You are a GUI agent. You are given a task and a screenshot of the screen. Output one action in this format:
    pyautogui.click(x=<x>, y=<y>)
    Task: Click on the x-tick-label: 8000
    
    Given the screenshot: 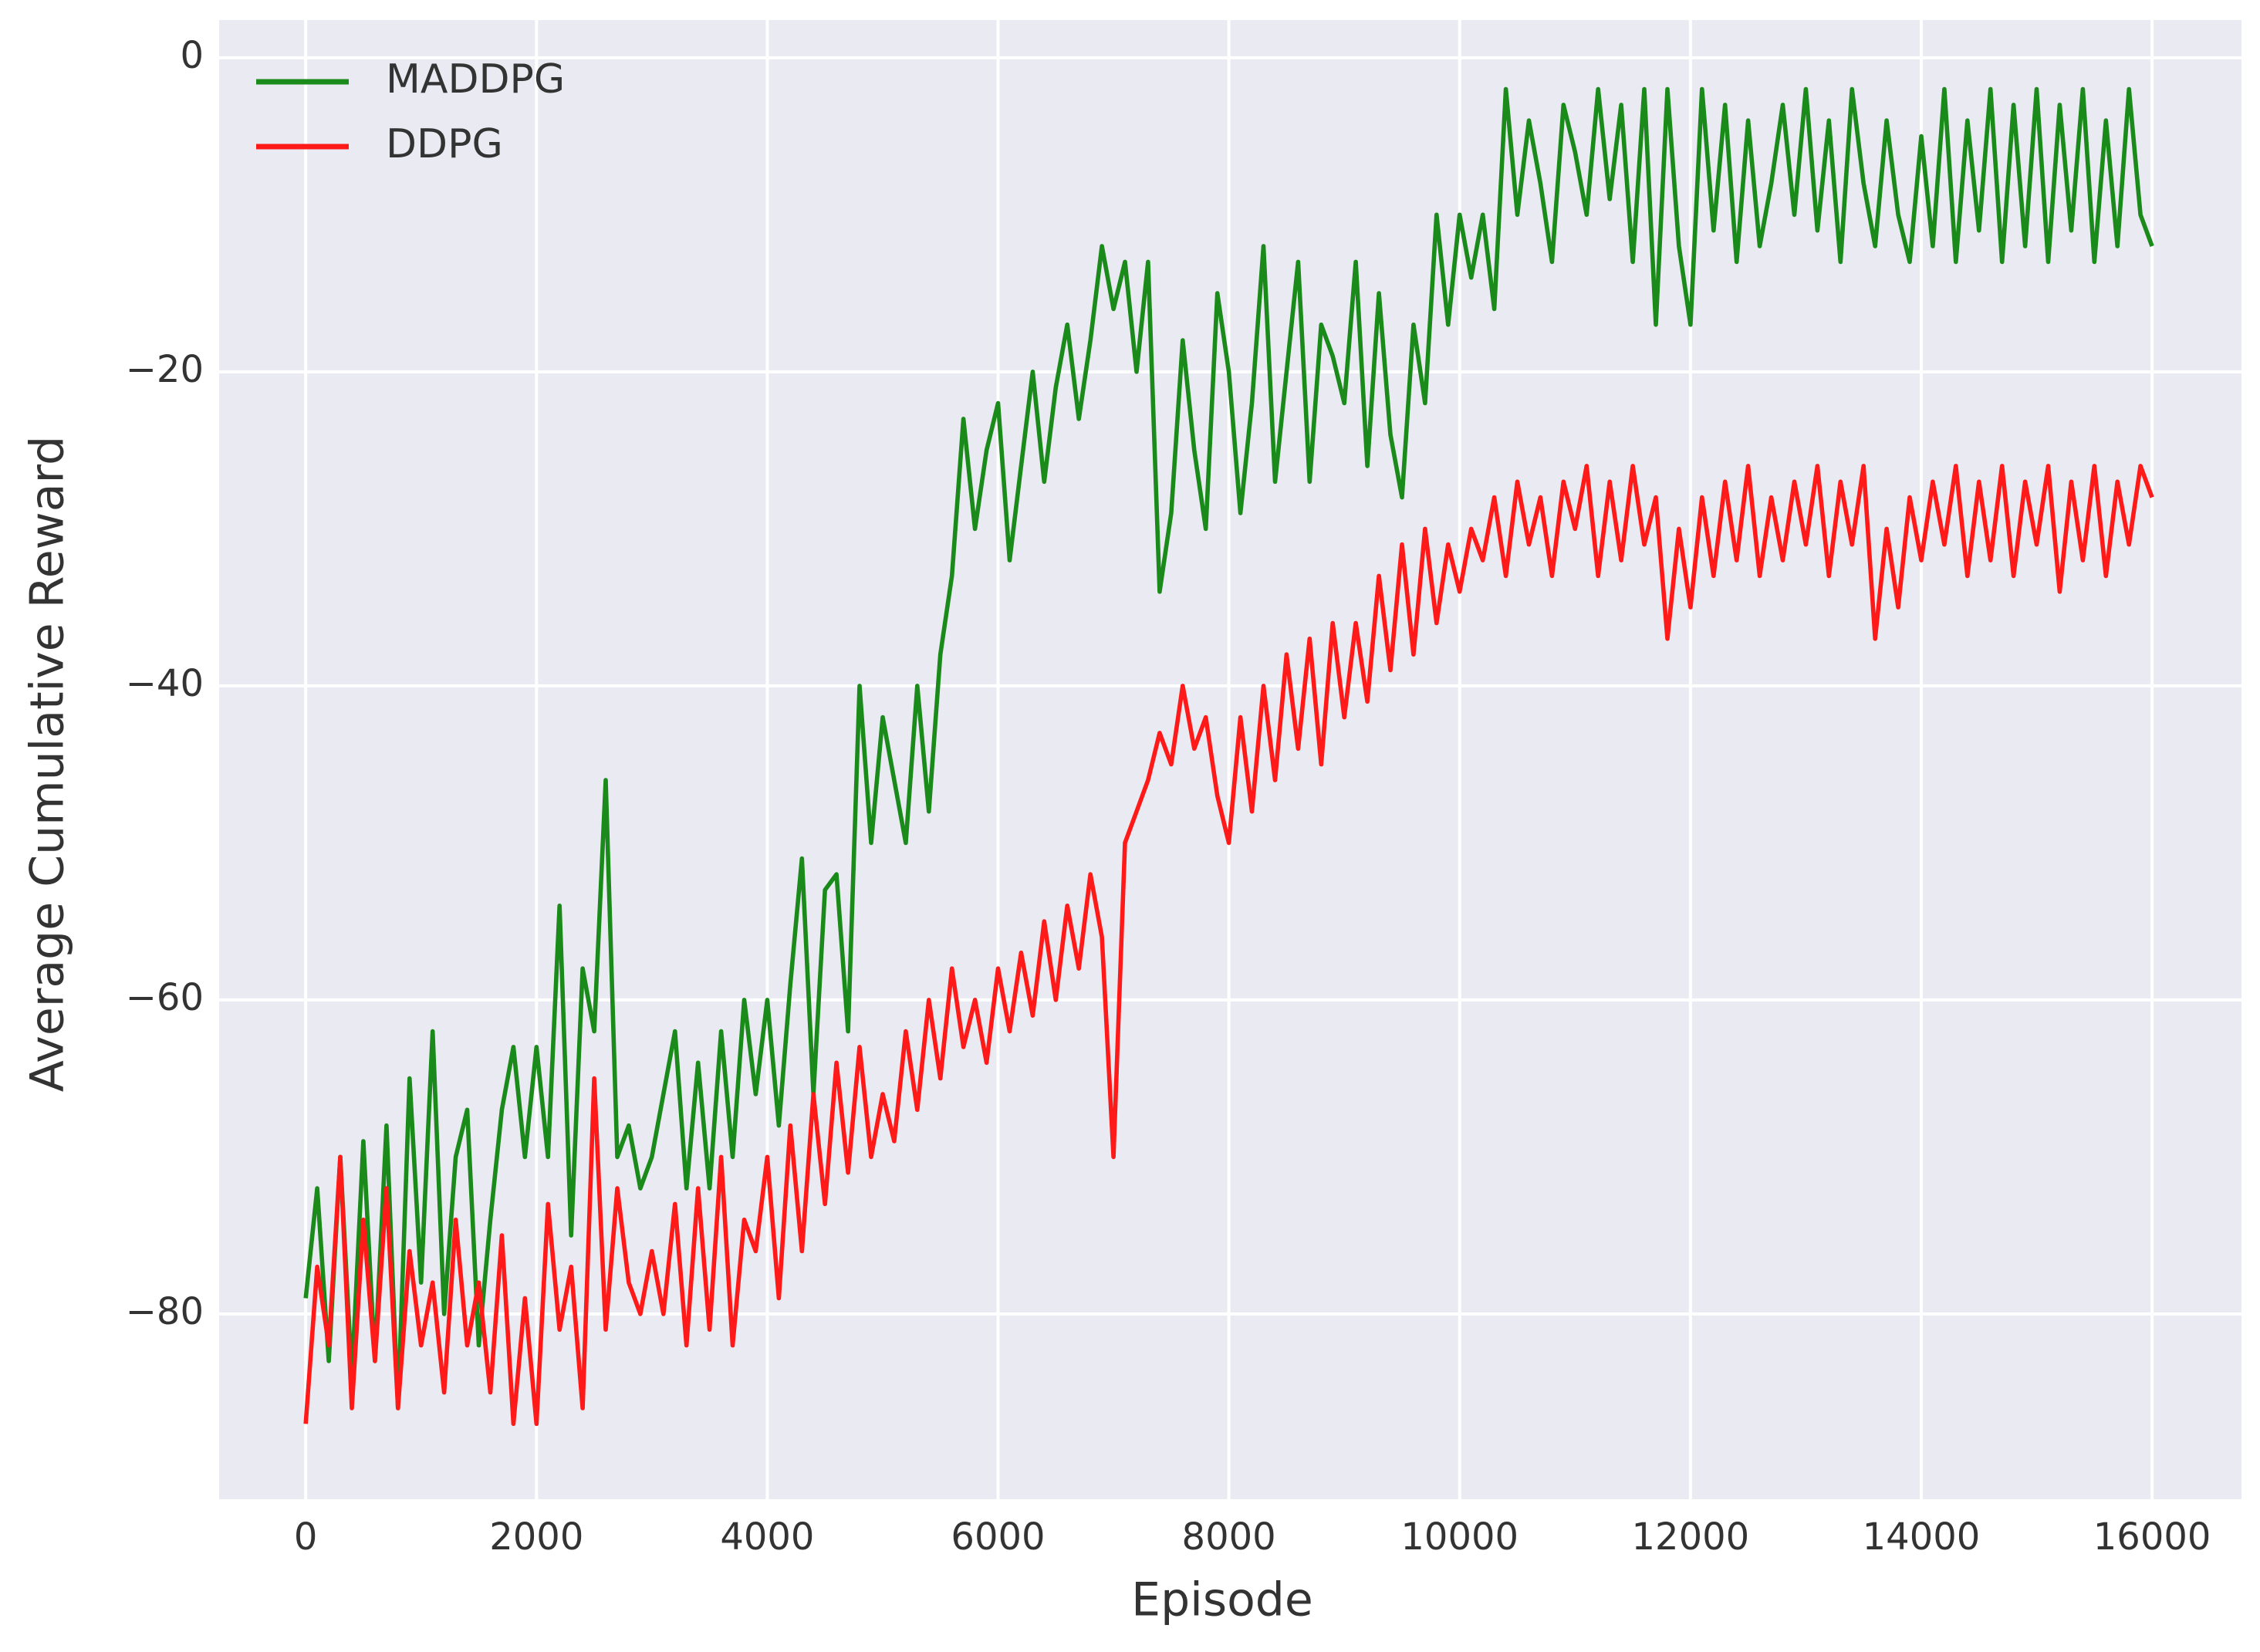 What is the action you would take?
    pyautogui.click(x=1229, y=1537)
    